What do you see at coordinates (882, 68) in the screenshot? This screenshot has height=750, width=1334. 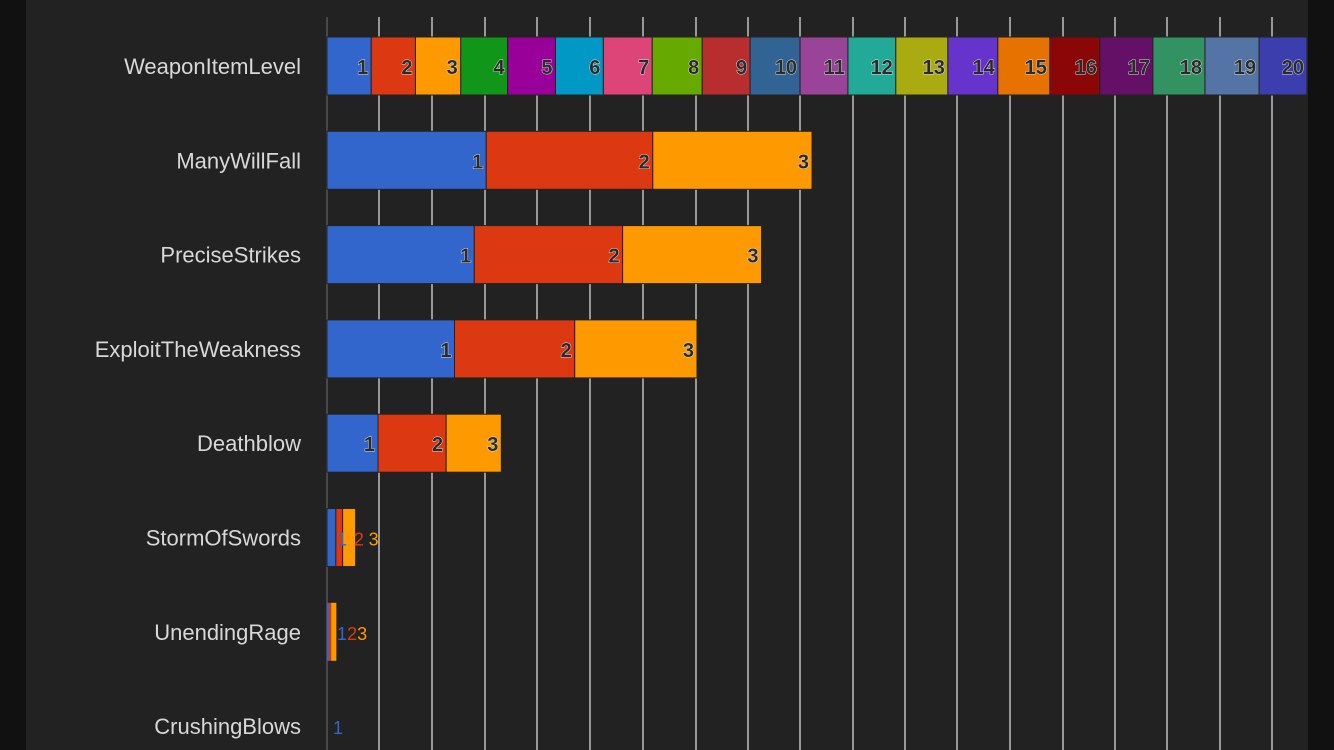 I see `segment-label: 12` at bounding box center [882, 68].